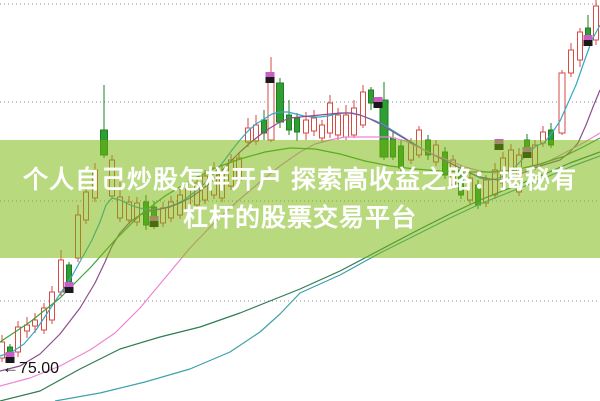  Describe the element at coordinates (39, 368) in the screenshot. I see `price-axis-value: 75.00` at that location.